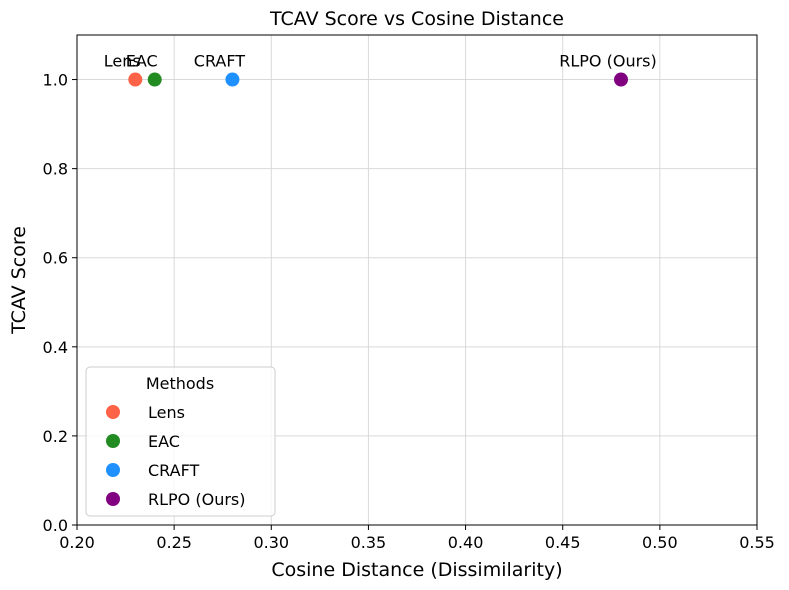 Image resolution: width=789 pixels, height=590 pixels. I want to click on x-tick-label: 0.20, so click(77, 542).